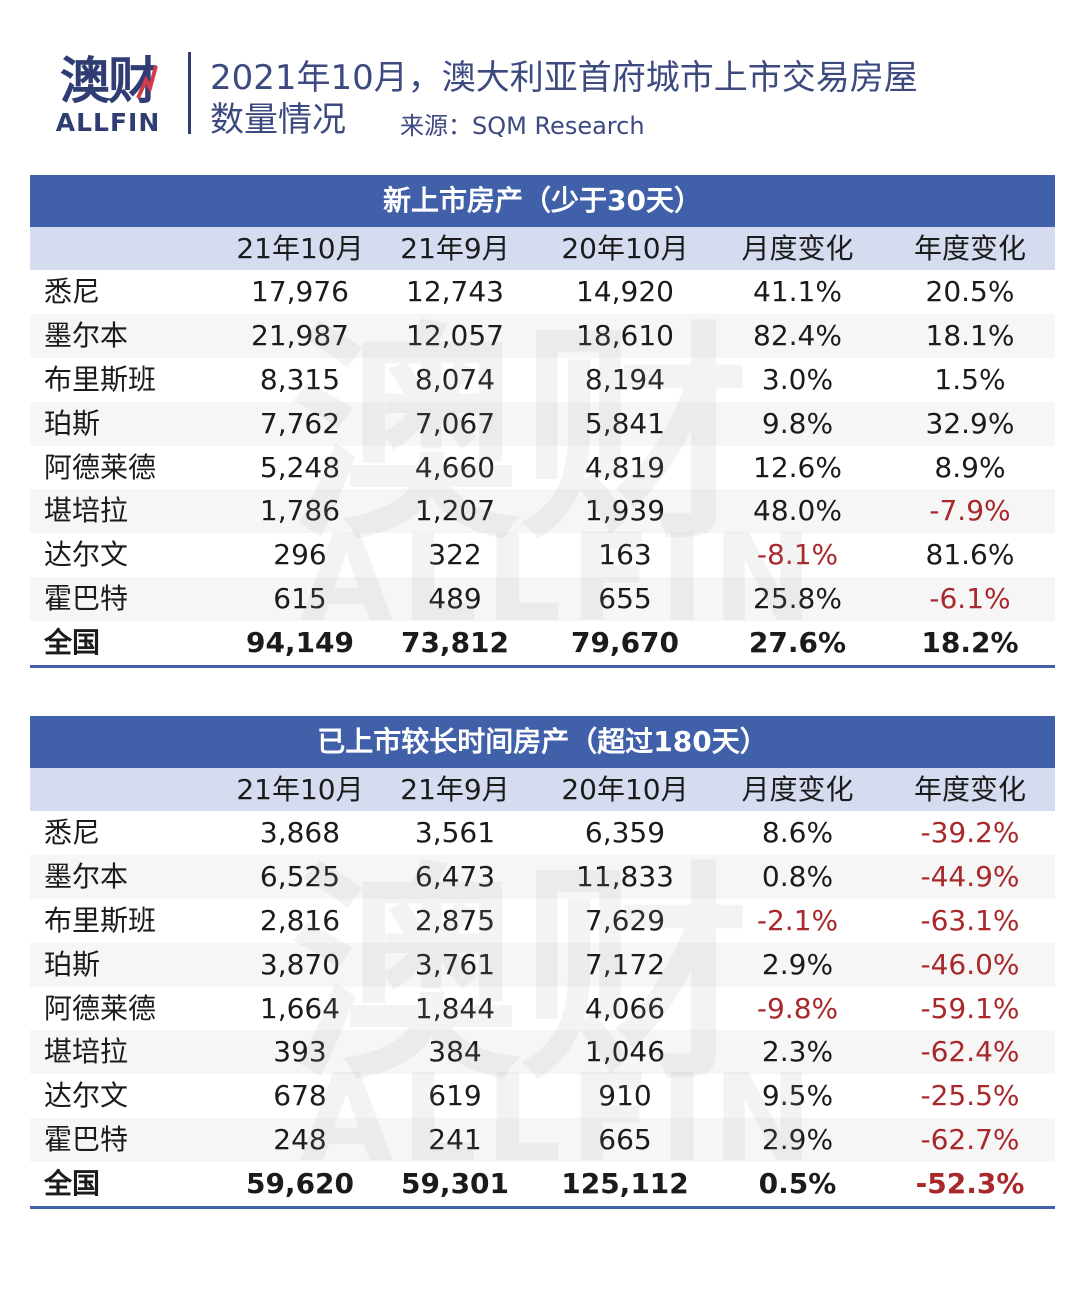  What do you see at coordinates (130, 248) in the screenshot?
I see `column-header` at bounding box center [130, 248].